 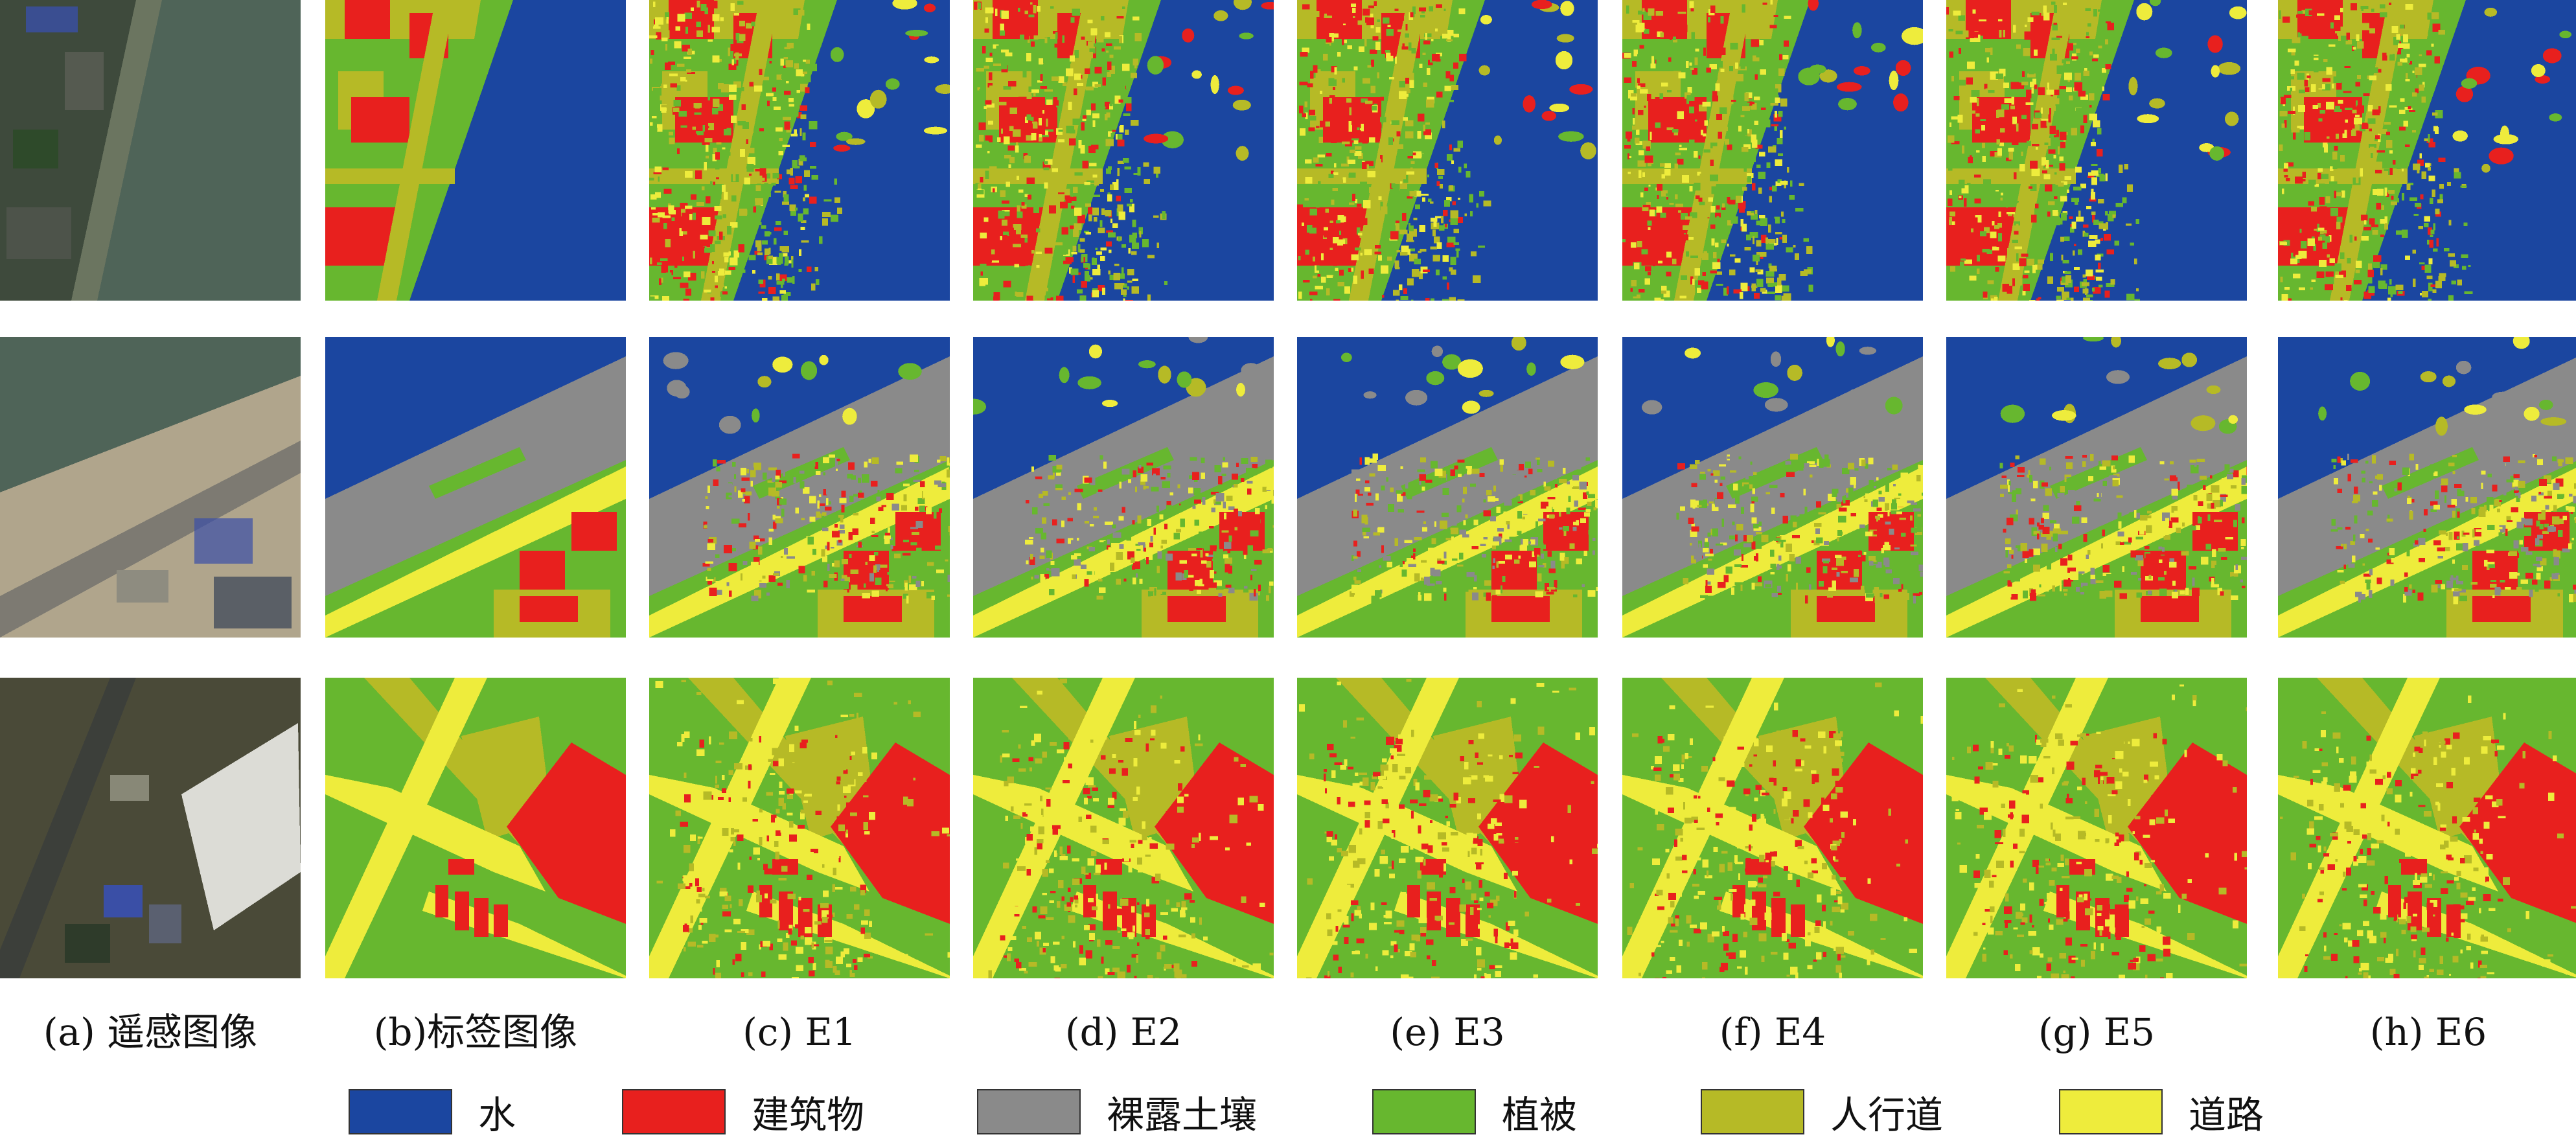 I want to click on legend-label-road: 道路, so click(x=2226, y=1112).